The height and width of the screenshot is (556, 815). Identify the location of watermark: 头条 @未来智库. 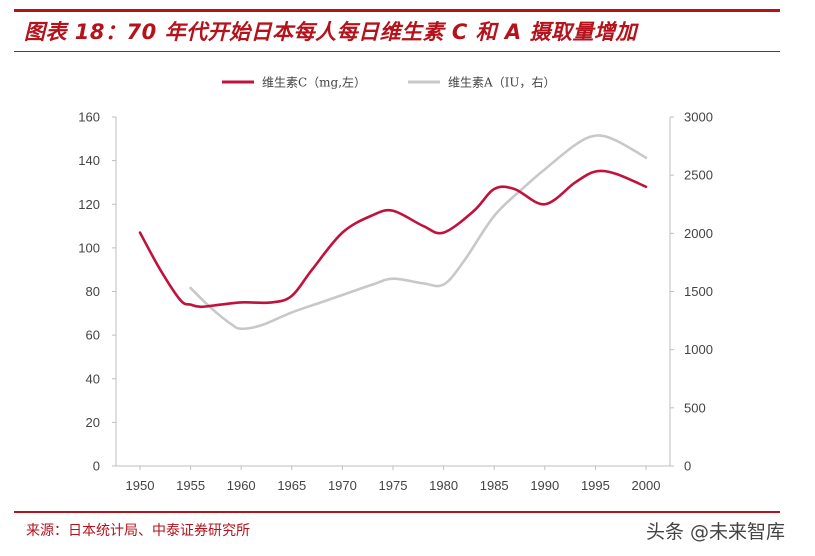
(716, 532).